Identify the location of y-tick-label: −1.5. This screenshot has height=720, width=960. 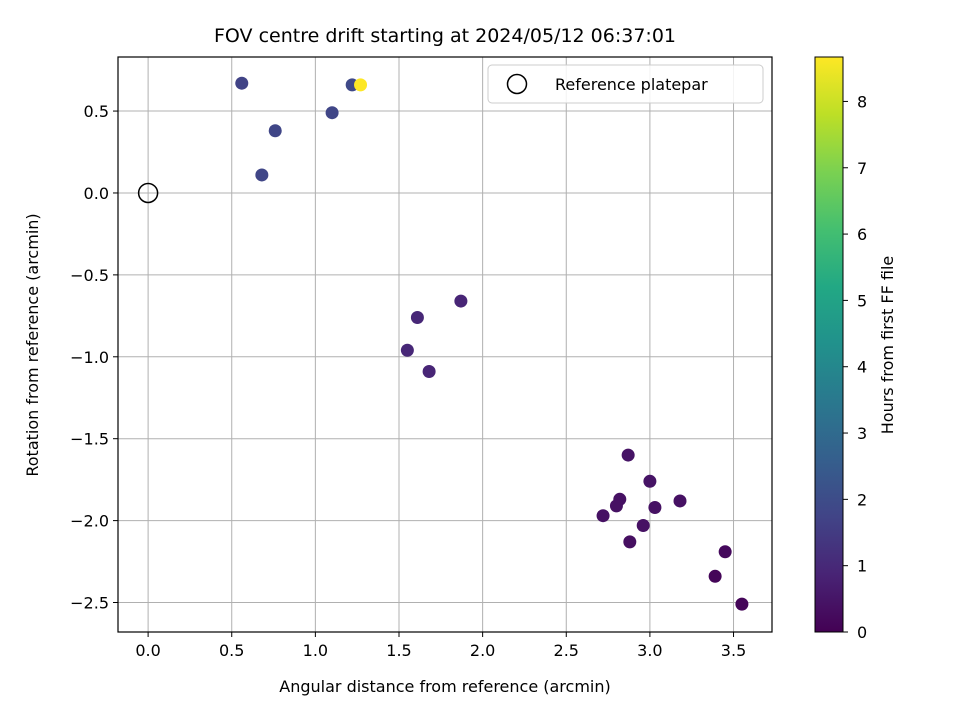
(89, 439).